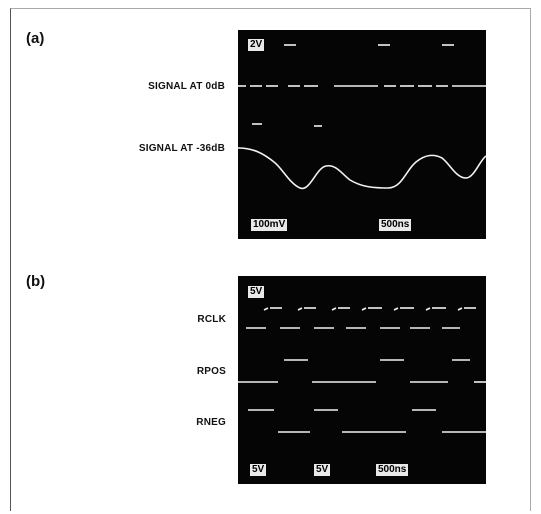 This screenshot has height=514, width=541. I want to click on trace-rpos, so click(362, 371).